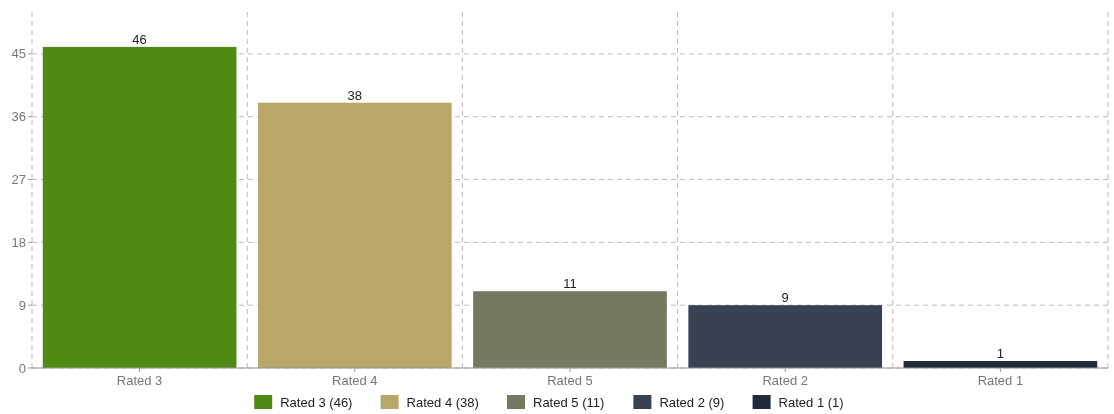 The height and width of the screenshot is (414, 1114). I want to click on y-tick-label: 36, so click(18, 117).